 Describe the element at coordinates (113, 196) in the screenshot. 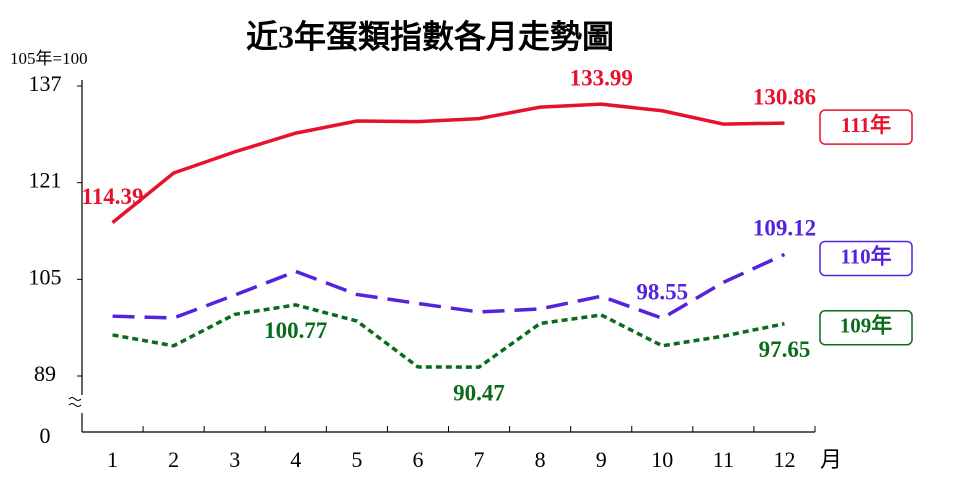

I see `data-label: 114.39` at that location.